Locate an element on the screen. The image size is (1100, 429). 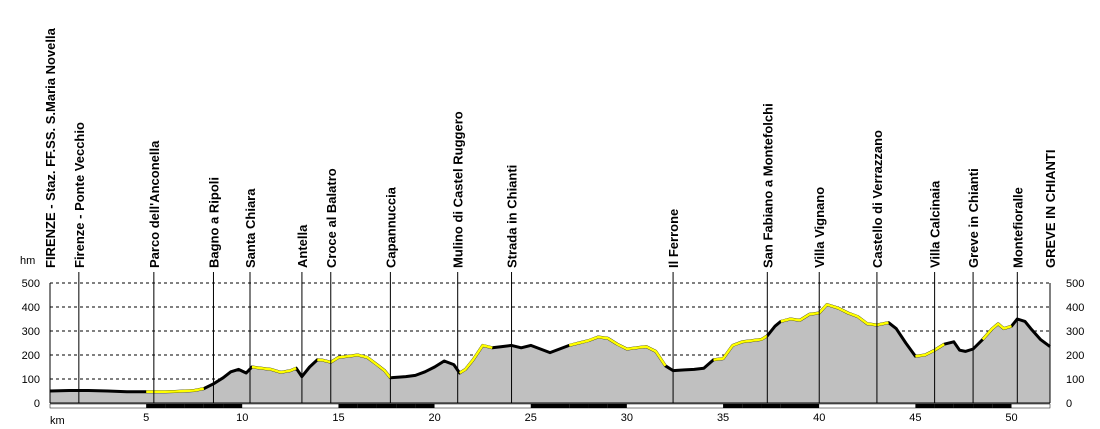
place-marker: Capannuccia is located at coordinates (390, 294).